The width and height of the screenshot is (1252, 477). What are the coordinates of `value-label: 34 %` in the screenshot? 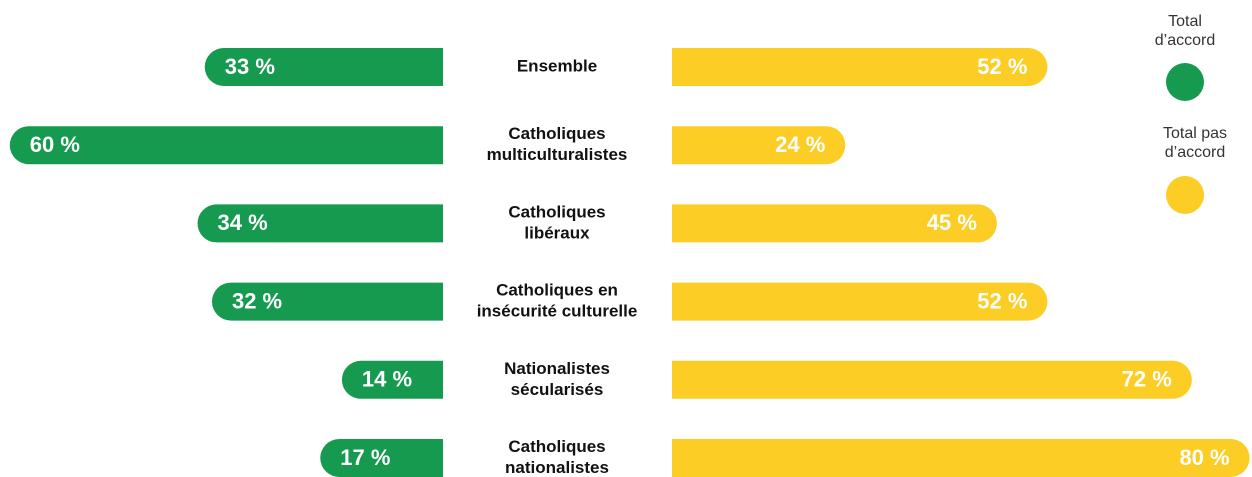 It's located at (243, 222).